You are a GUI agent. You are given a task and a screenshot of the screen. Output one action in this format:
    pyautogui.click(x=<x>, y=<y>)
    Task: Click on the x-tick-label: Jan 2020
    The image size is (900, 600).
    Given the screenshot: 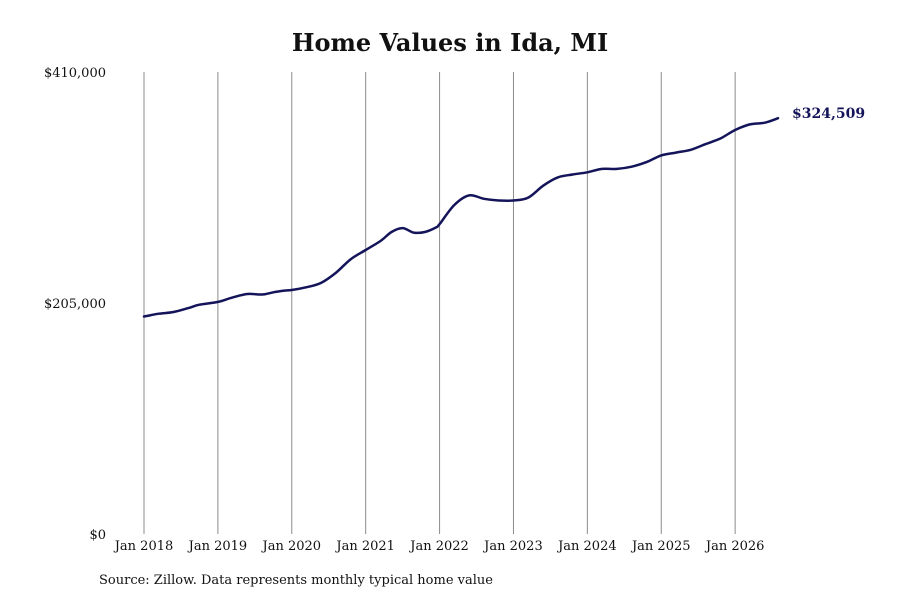 What is the action you would take?
    pyautogui.click(x=291, y=546)
    